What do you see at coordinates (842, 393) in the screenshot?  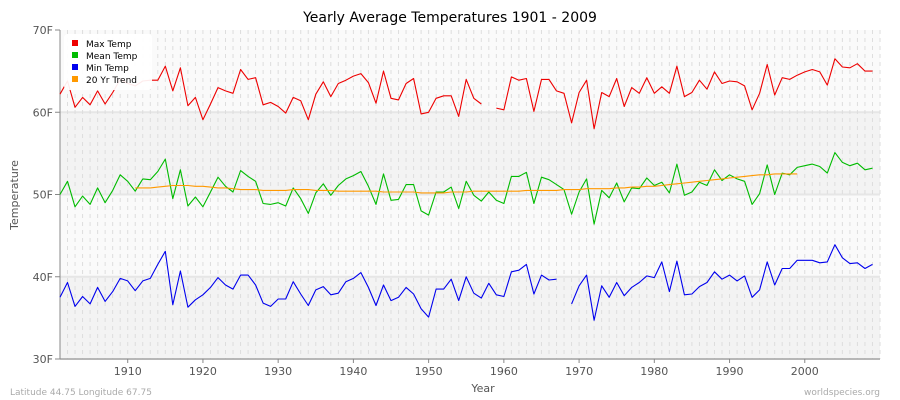 I see `source-label: worldspecies.org` at bounding box center [842, 393].